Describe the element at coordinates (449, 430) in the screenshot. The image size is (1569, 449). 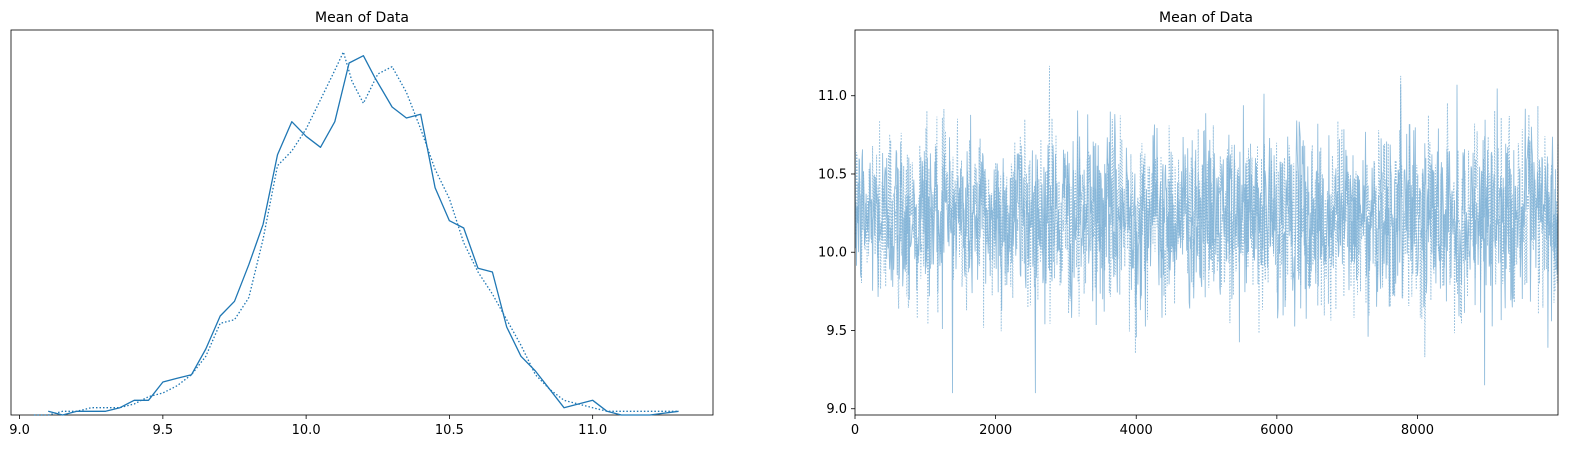
I see `kde-x-tick-label: 10.5` at that location.